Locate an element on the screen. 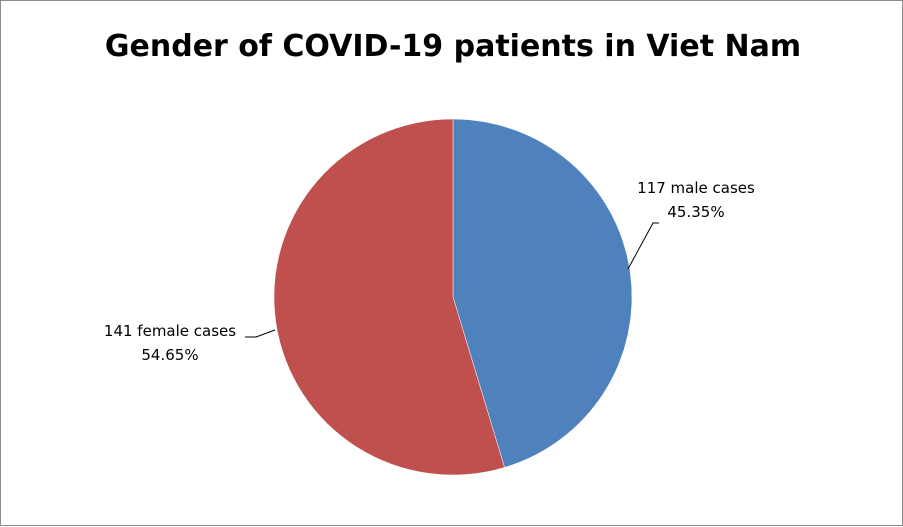 This screenshot has height=527, width=903. data-label-female-percent: 54.65% is located at coordinates (169, 355).